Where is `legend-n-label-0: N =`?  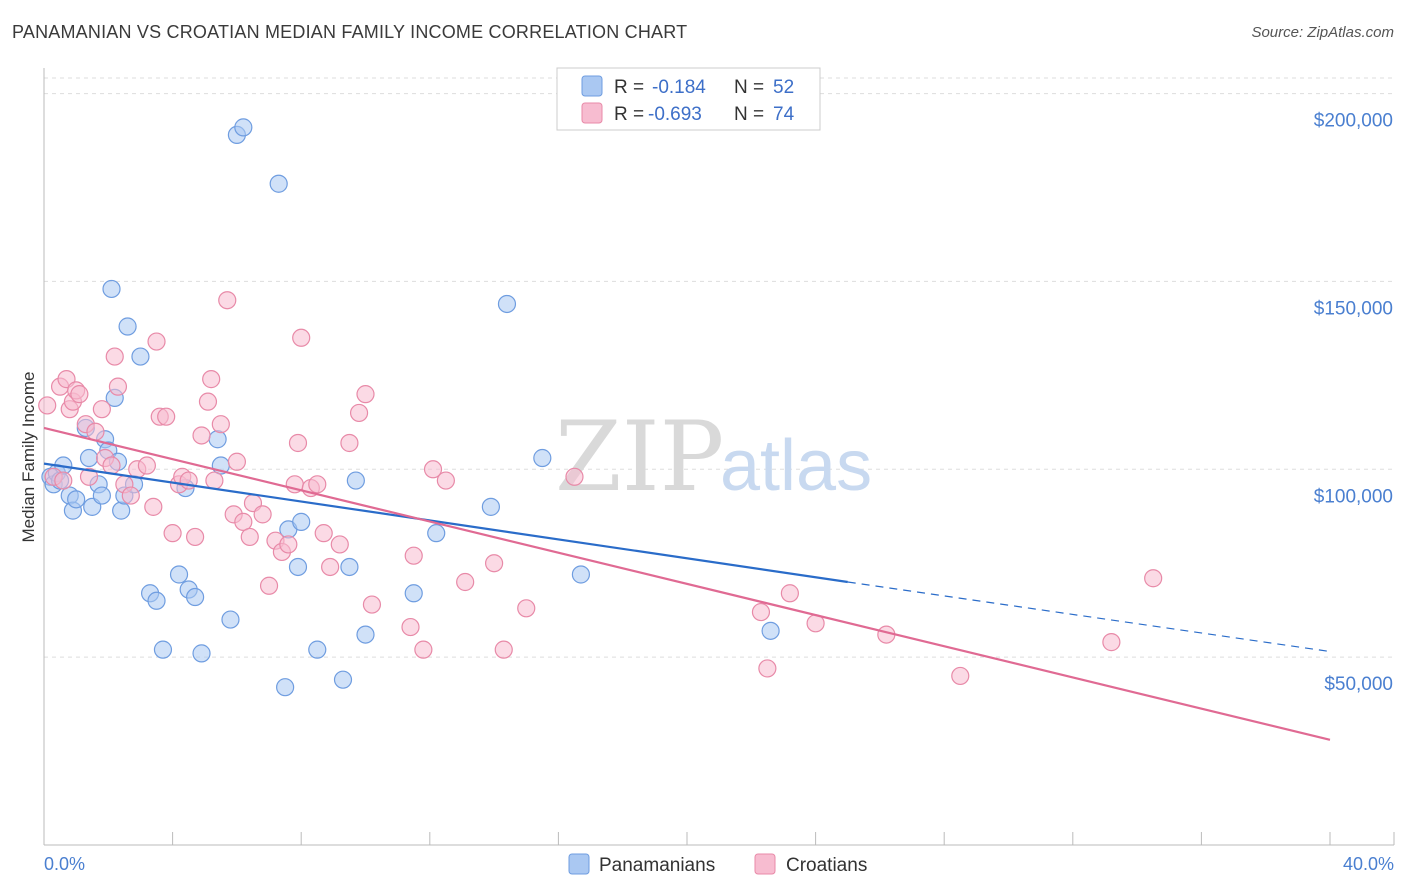 legend-n-label-0: N = is located at coordinates (749, 87).